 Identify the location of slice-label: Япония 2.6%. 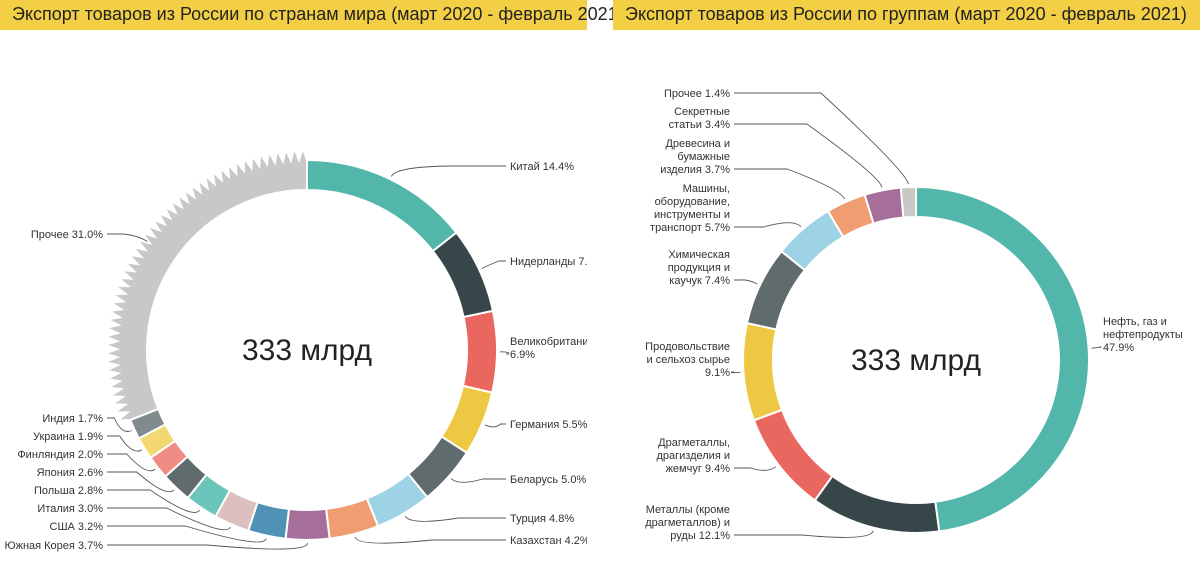
(70, 473).